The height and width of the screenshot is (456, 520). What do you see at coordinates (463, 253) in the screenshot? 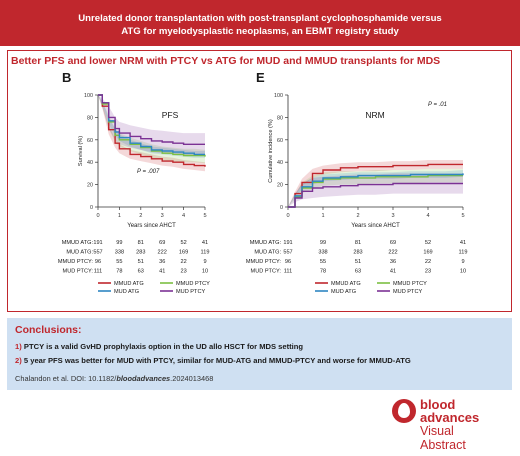
I see `nrm-risk-value: 119` at bounding box center [463, 253].